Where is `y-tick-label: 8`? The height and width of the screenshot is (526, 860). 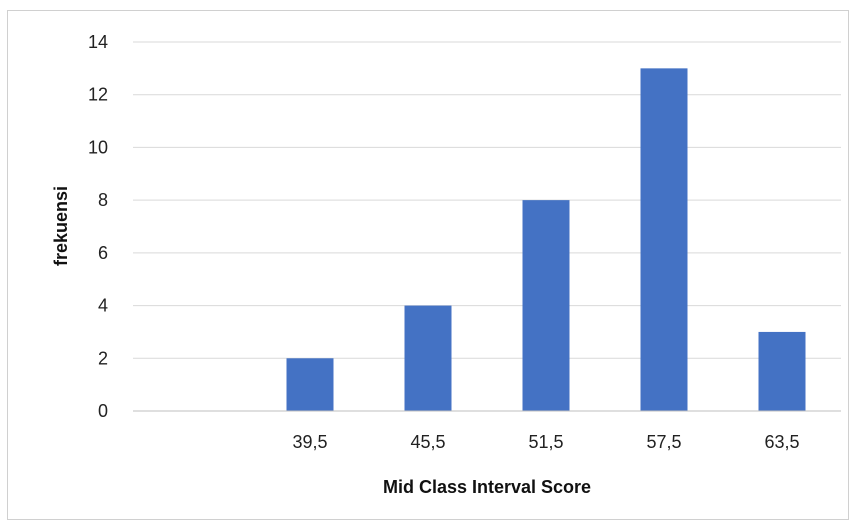
y-tick-label: 8 is located at coordinates (103, 200).